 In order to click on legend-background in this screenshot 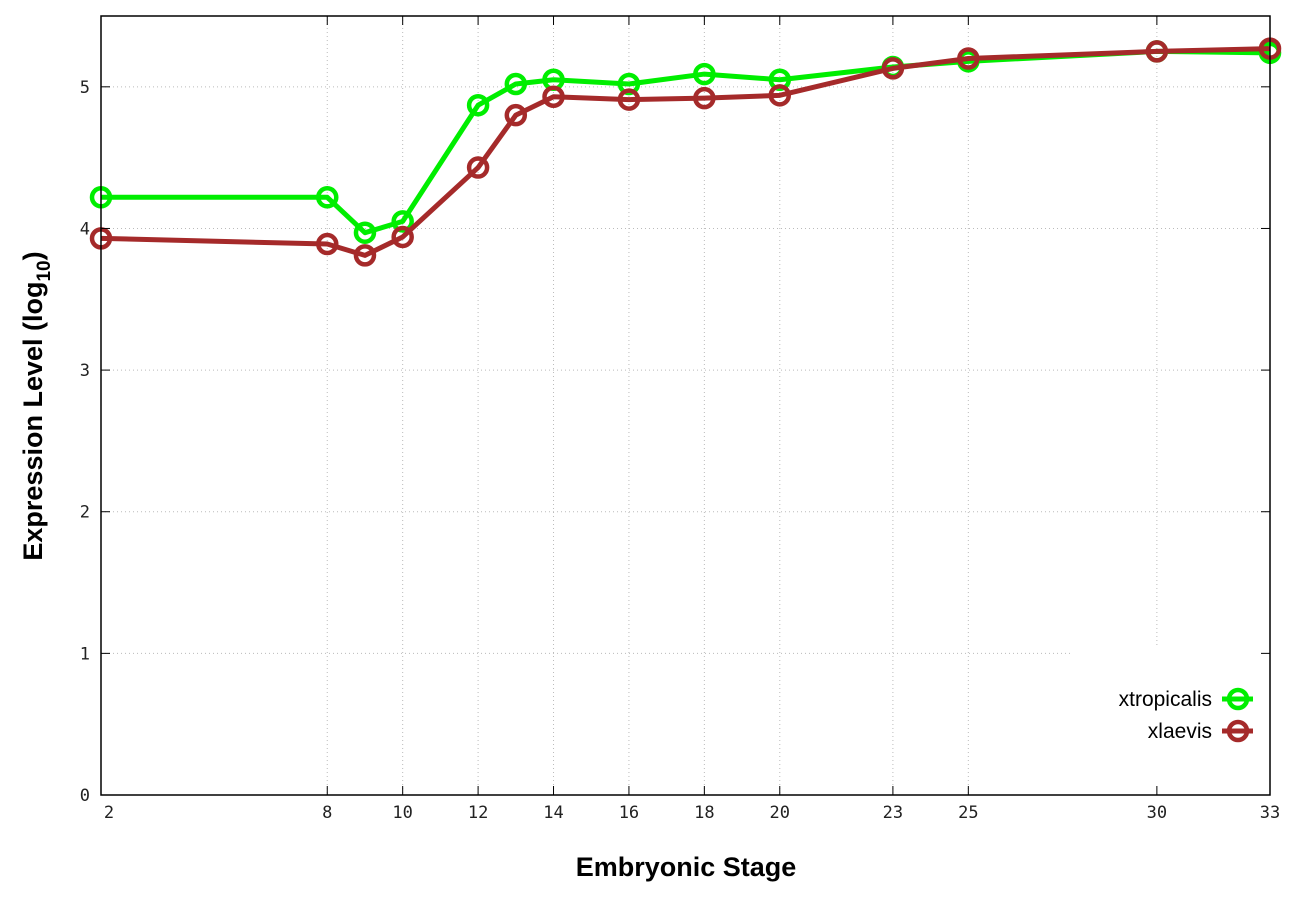, I will do `click(1170, 719)`.